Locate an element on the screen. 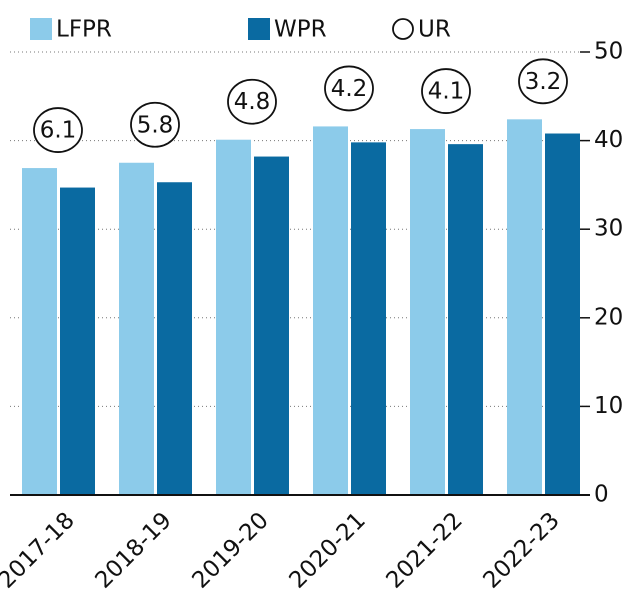 Image resolution: width=634 pixels, height=616 pixels. y-tick-label: 10 is located at coordinates (608, 406).